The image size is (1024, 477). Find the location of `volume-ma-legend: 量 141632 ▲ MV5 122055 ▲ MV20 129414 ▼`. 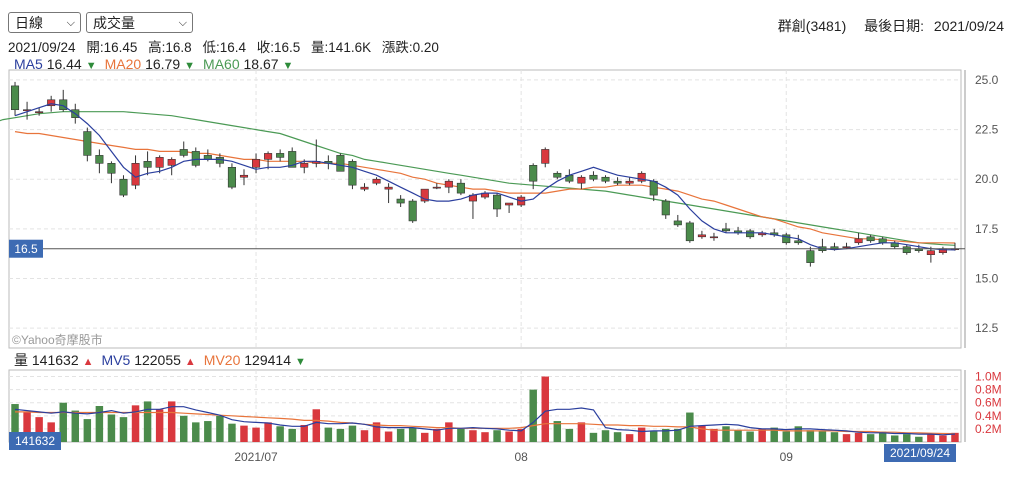

volume-ma-legend: 量 141632 ▲ MV5 122055 ▲ MV20 129414 ▼ is located at coordinates (157, 360).